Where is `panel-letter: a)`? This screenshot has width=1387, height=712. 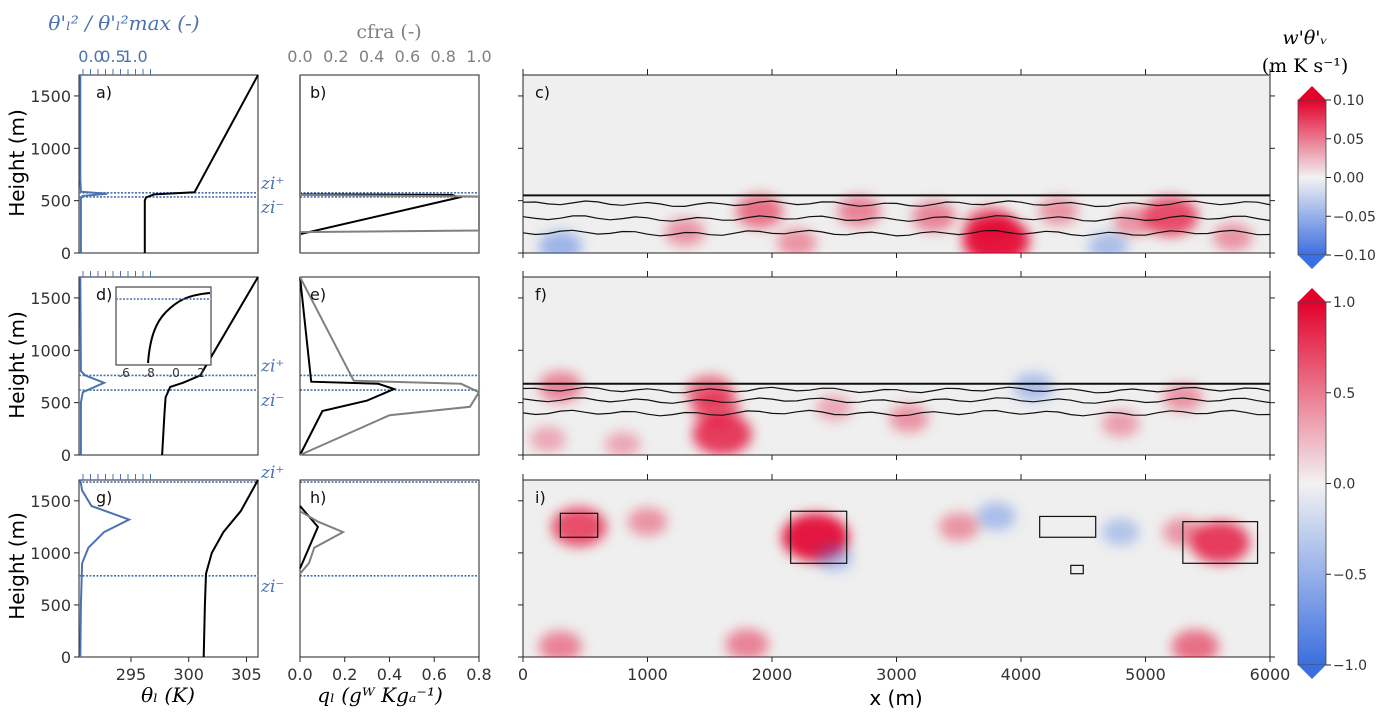 panel-letter: a) is located at coordinates (104, 92).